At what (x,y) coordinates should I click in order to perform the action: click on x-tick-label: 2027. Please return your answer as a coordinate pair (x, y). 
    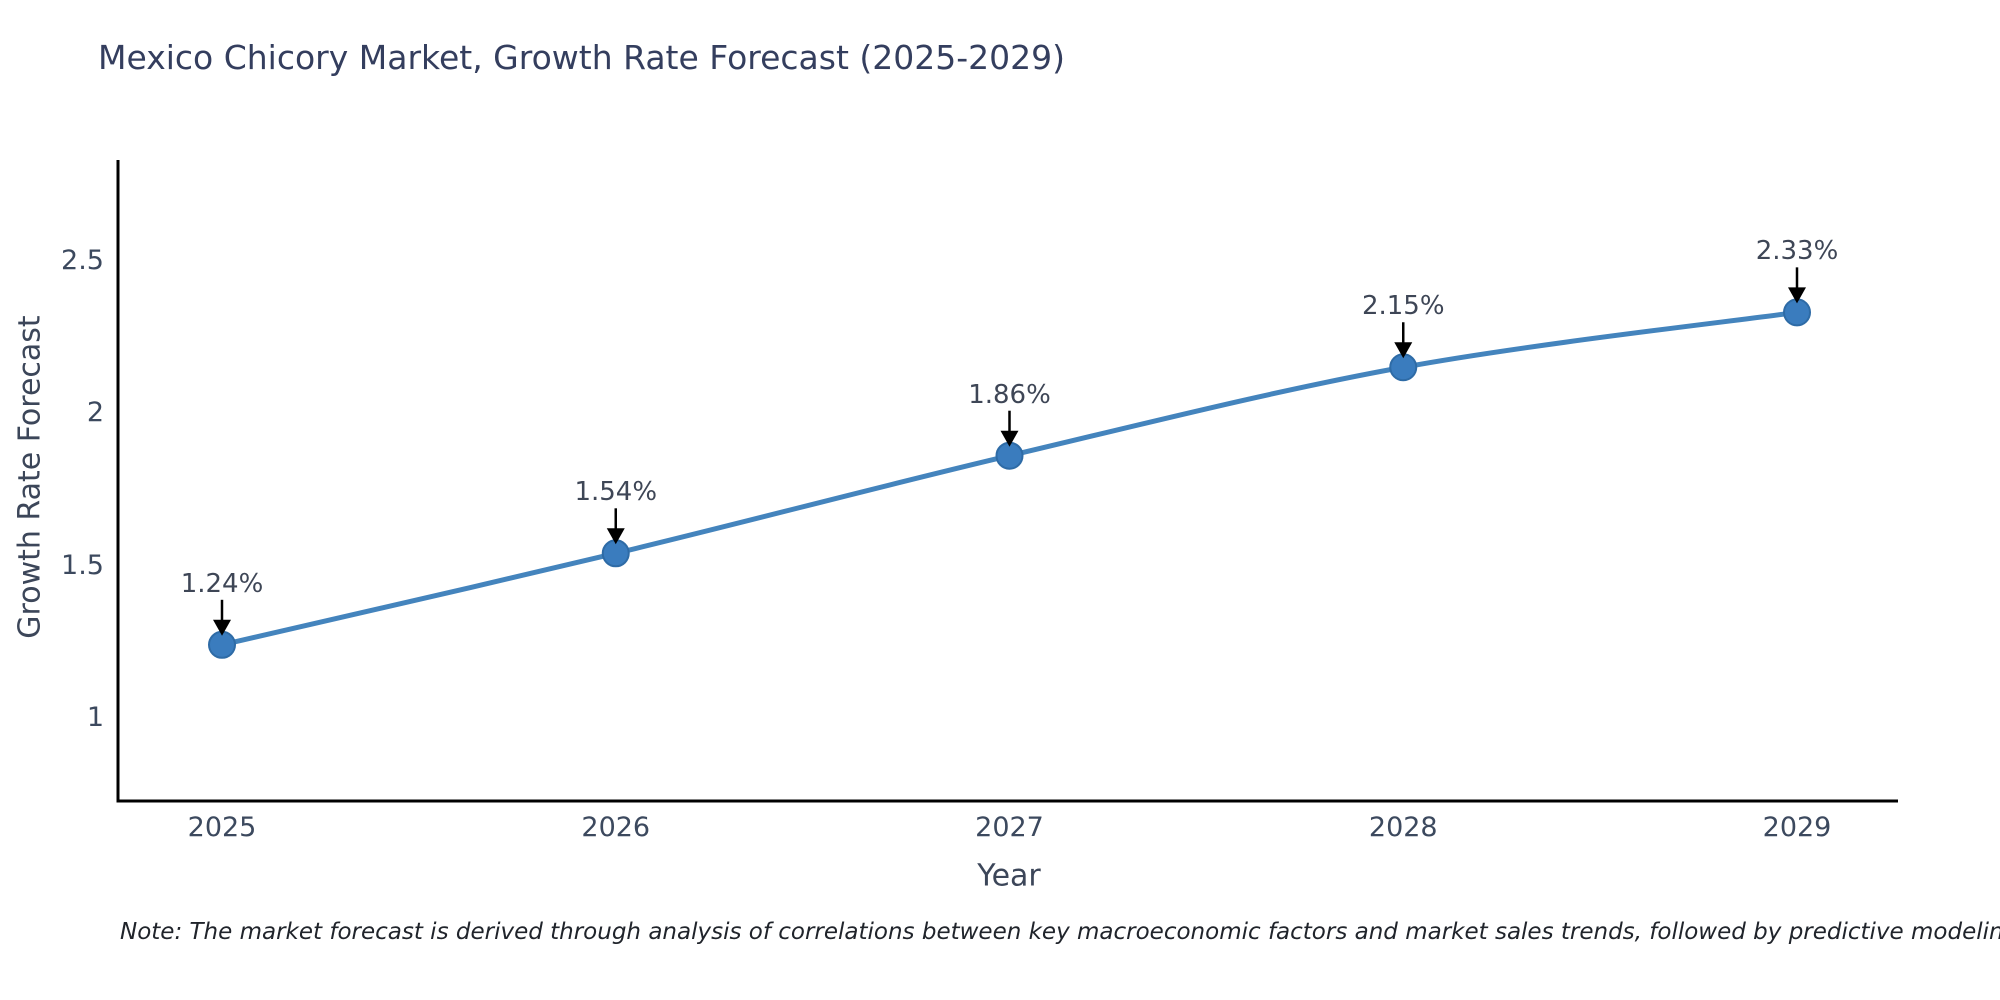
    Looking at the image, I should click on (1009, 827).